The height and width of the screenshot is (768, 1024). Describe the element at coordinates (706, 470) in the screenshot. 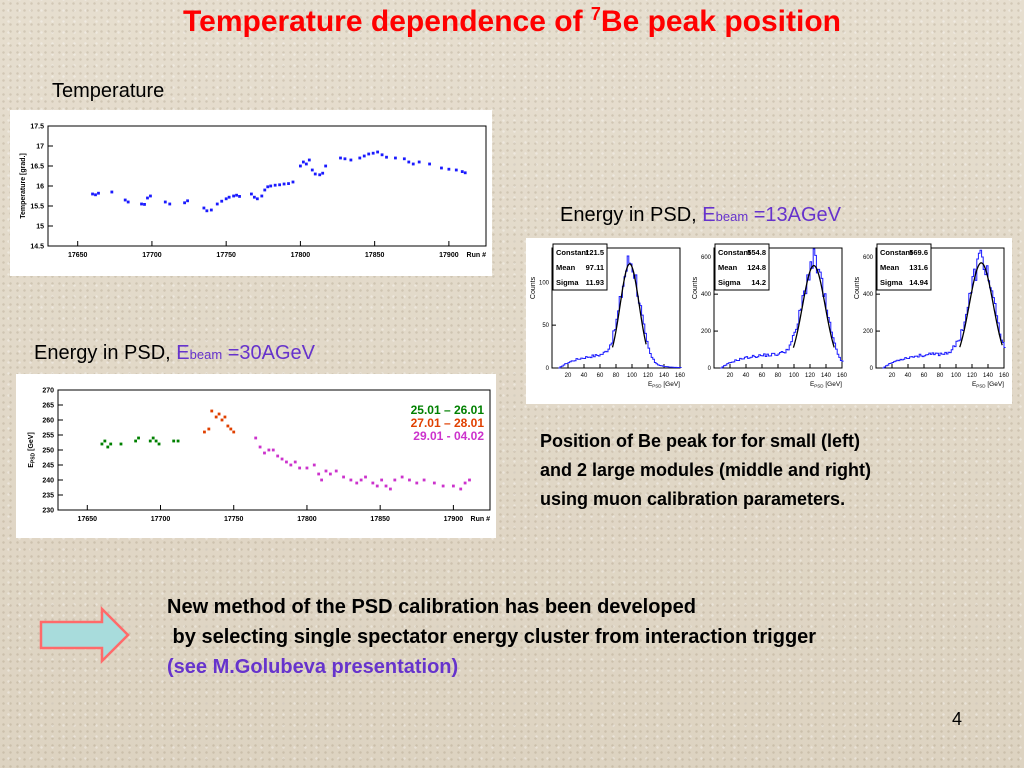

I see `caption-line-2: and 2 large modules (middle and right)` at that location.